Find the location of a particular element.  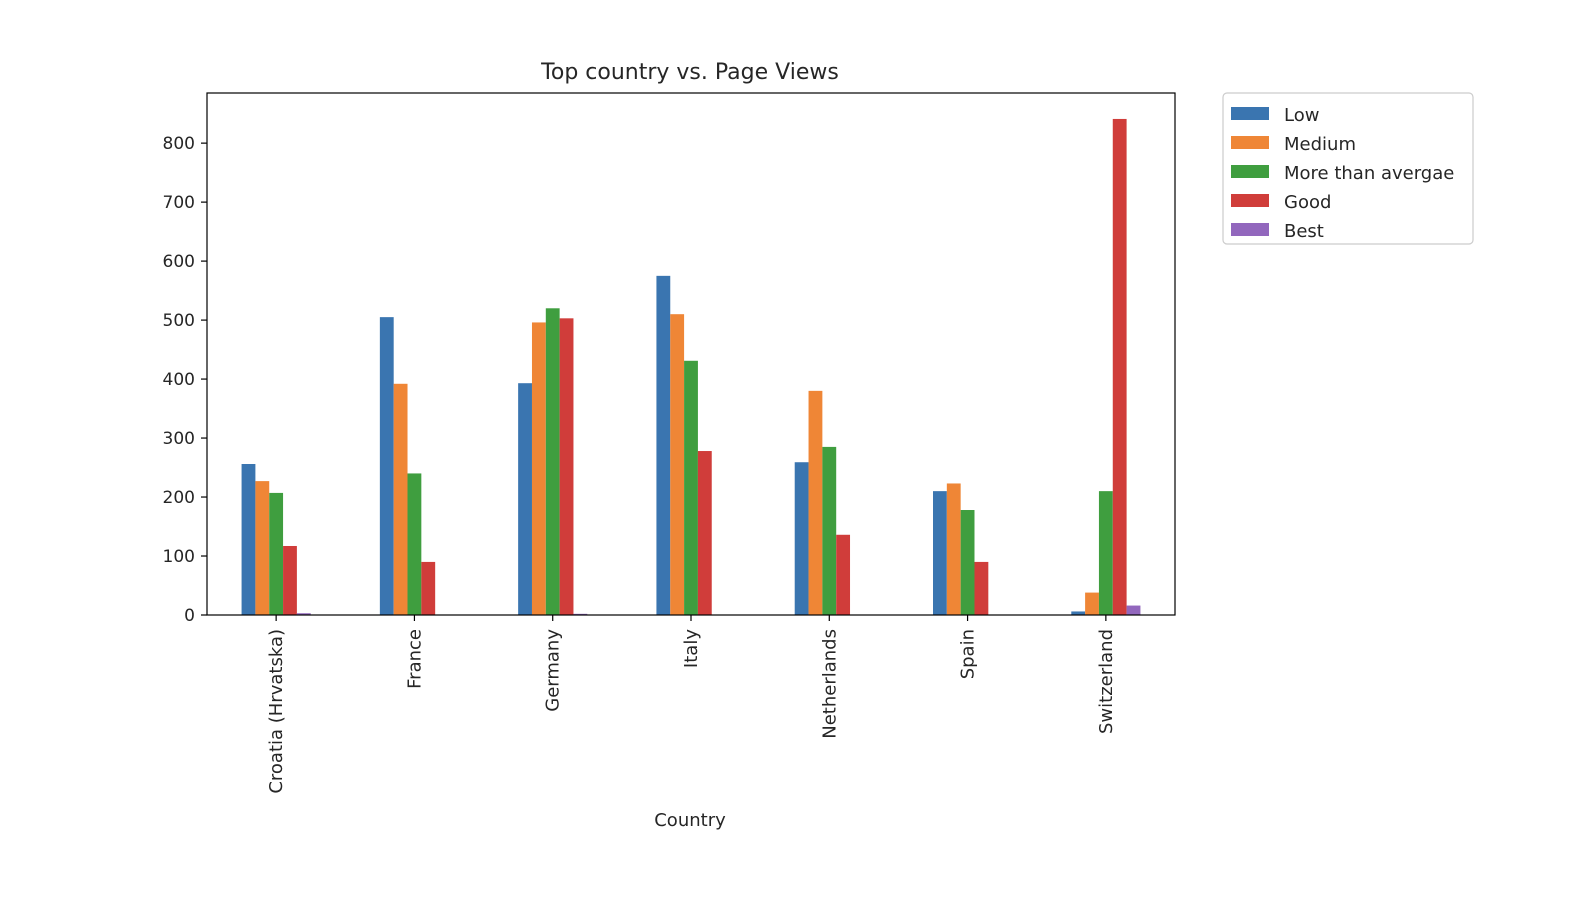

y-tick-label: 700 is located at coordinates (179, 203).